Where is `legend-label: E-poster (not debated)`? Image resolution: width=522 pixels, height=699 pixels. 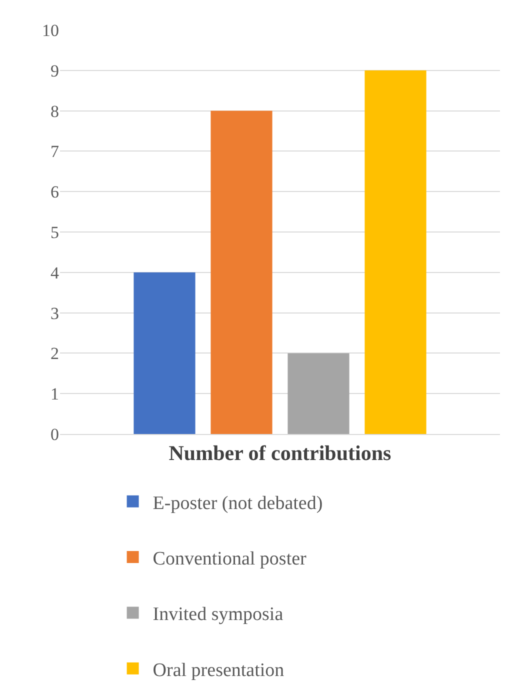
legend-label: E-poster (not debated) is located at coordinates (237, 503).